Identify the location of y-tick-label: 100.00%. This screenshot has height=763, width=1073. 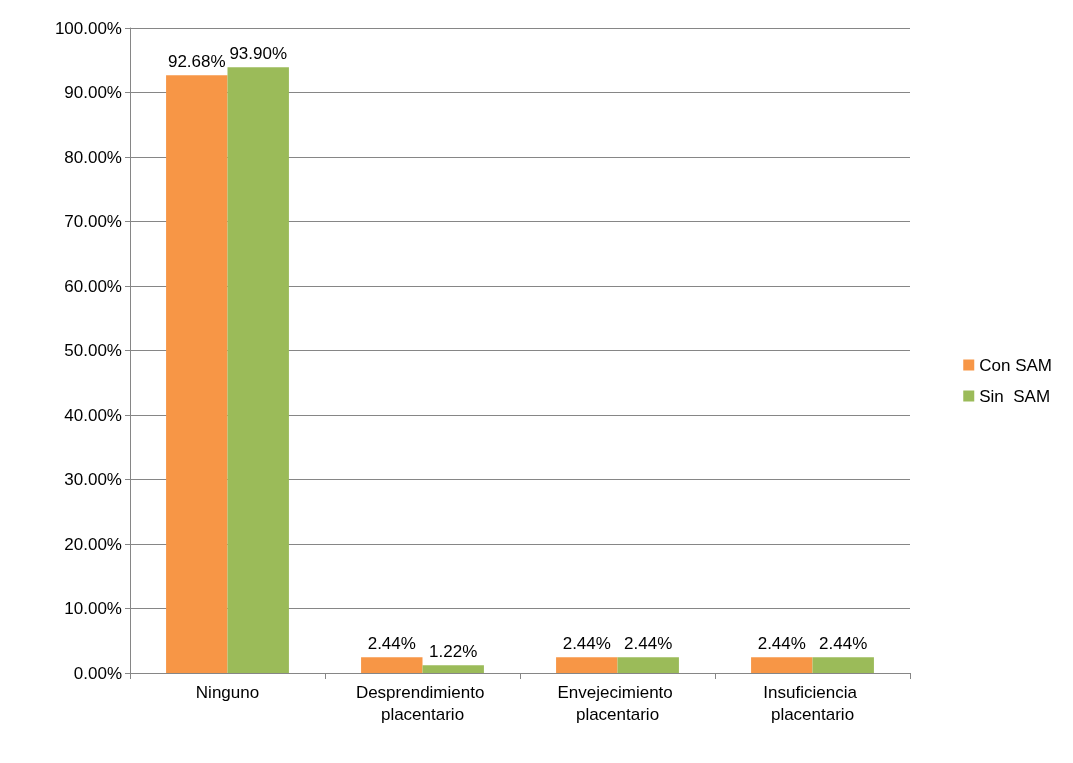
(88, 28).